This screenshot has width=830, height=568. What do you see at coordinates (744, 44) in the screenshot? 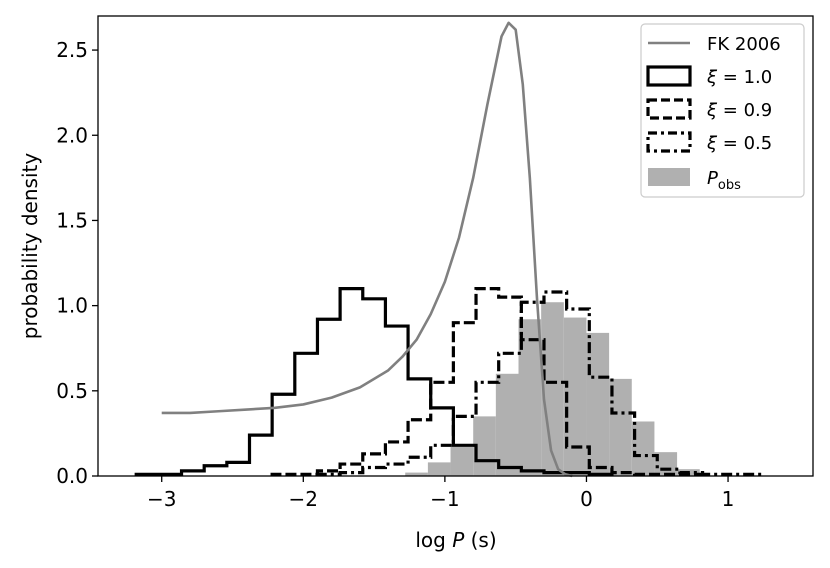
I see `legend-fk-2006-label: FK 2006` at bounding box center [744, 44].